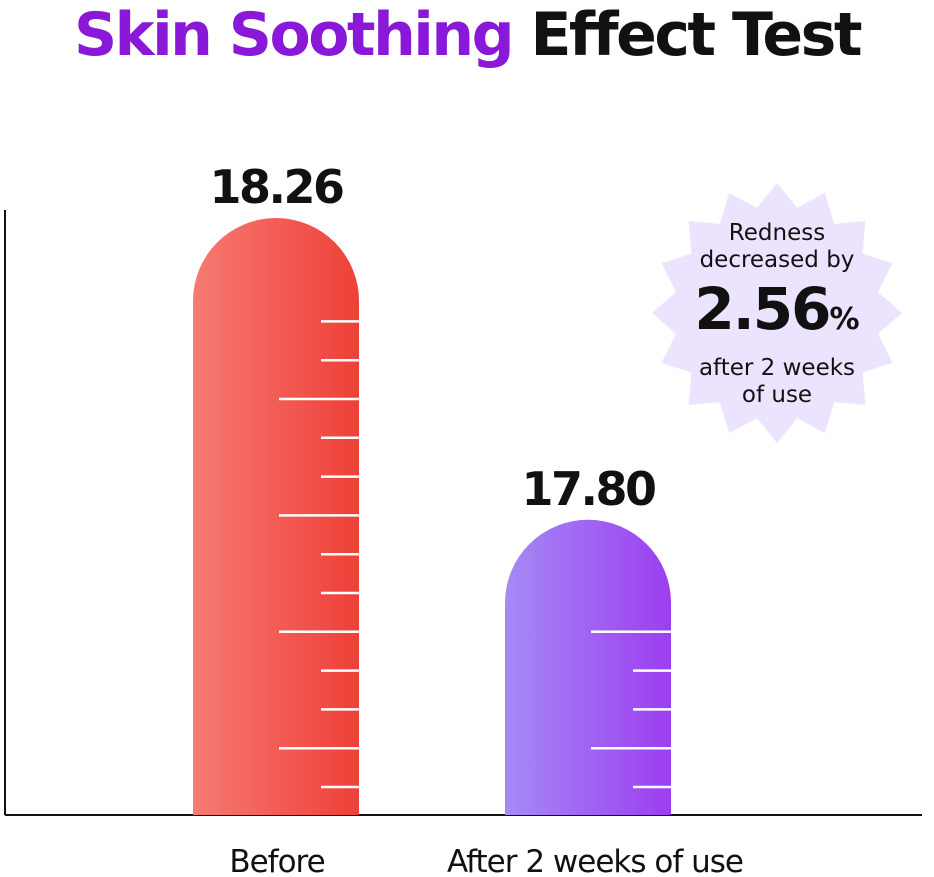 This screenshot has height=877, width=934. I want to click on title-rest: Effect Test, so click(696, 35).